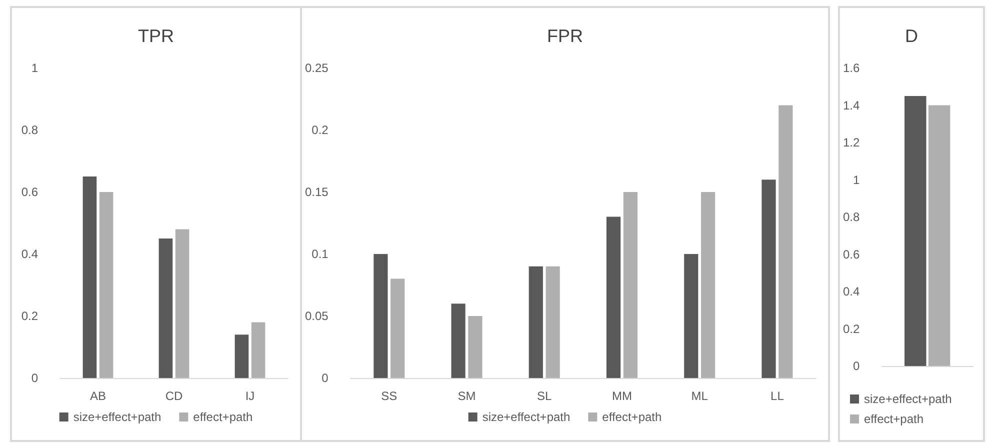 The width and height of the screenshot is (987, 443). Describe the element at coordinates (467, 396) in the screenshot. I see `x-tick-label: SM` at that location.